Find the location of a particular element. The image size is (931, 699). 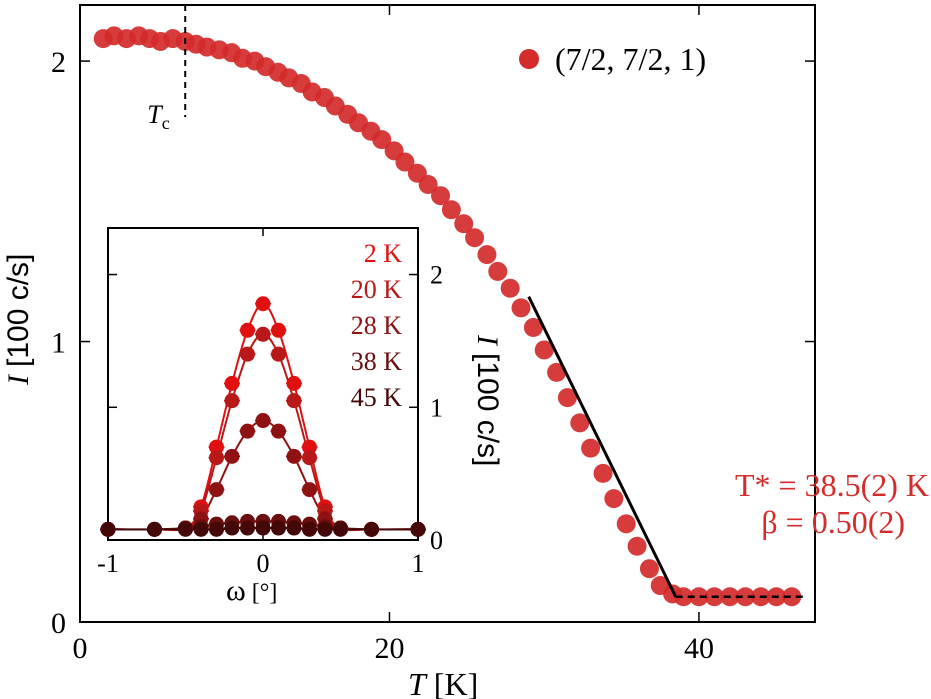

x-tick-label: 20 is located at coordinates (389, 648).